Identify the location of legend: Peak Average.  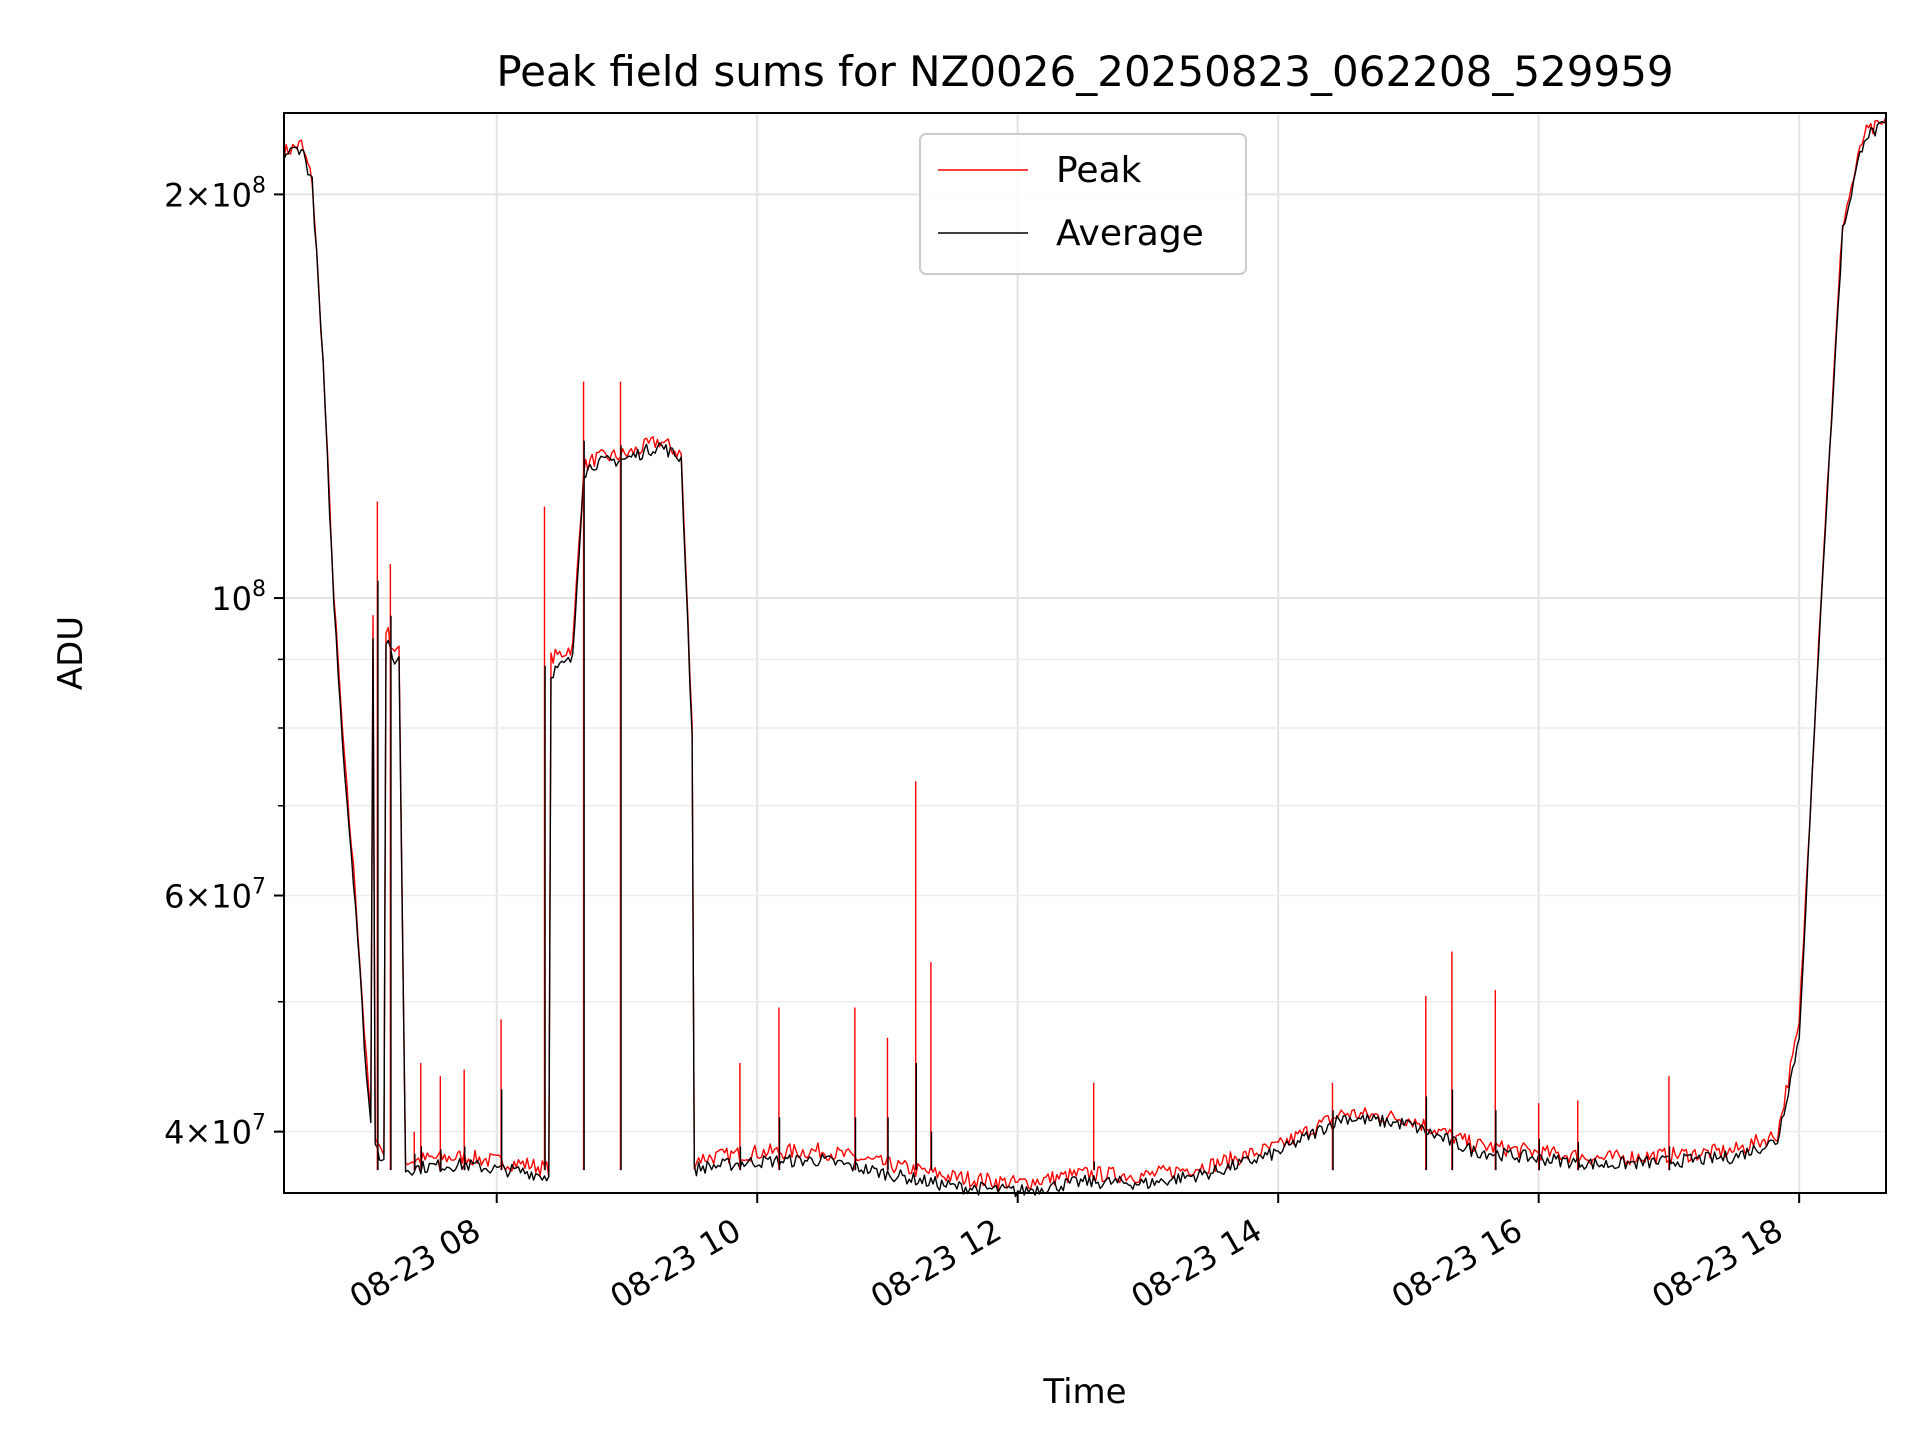
(1083, 204).